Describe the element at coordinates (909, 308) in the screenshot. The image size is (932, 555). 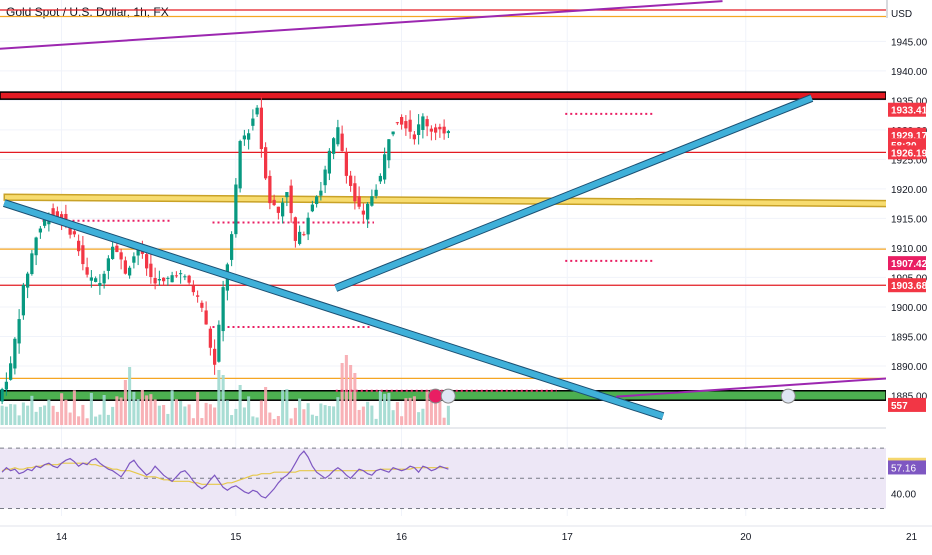
I see `y-tick-label: 1900.00` at that location.